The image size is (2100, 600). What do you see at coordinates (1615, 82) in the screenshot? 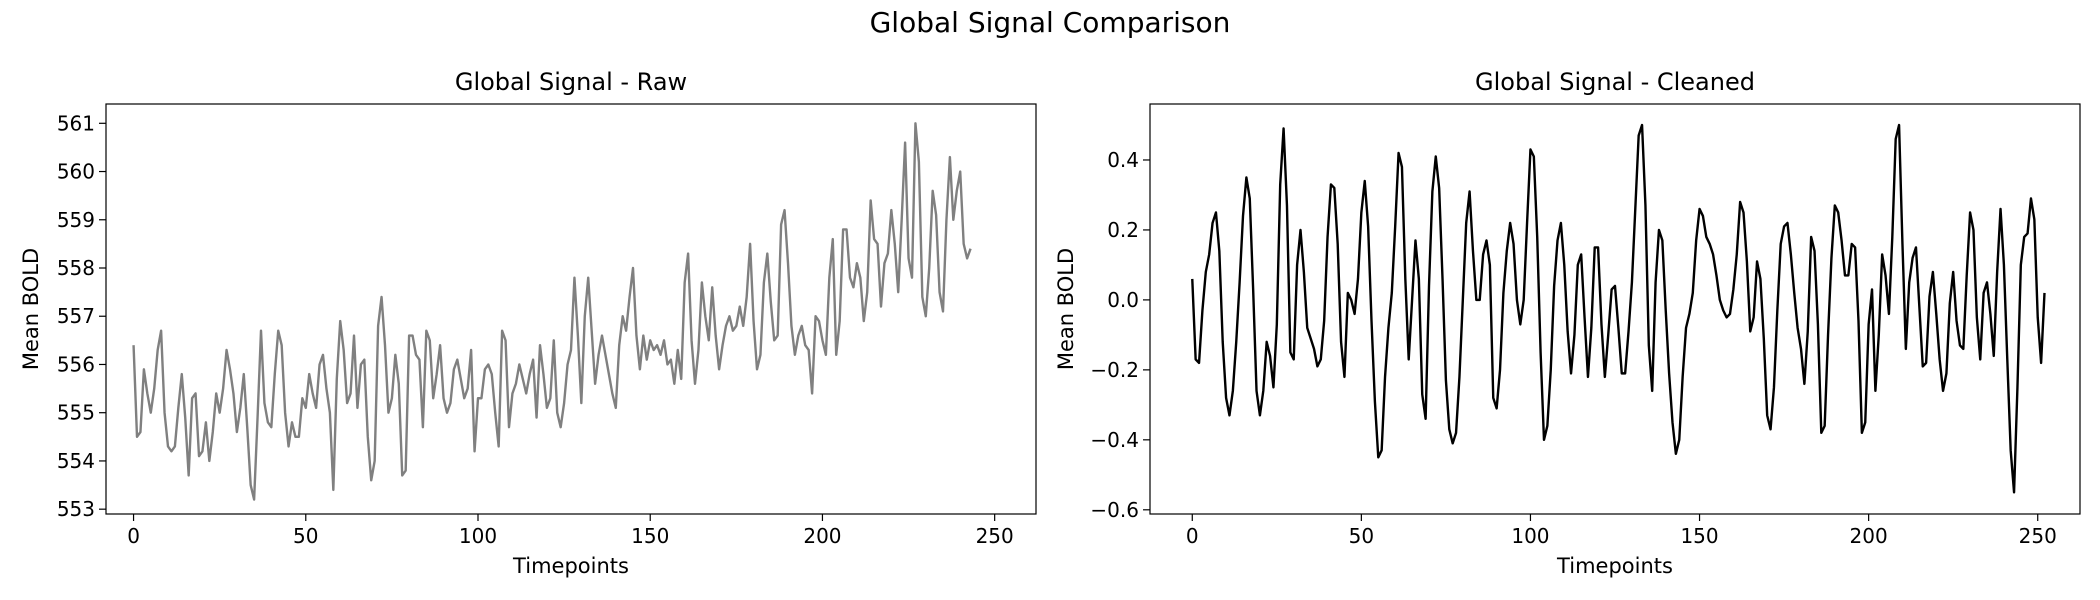
I see `cleaned-chart-title: Global Signal - Cleaned` at bounding box center [1615, 82].